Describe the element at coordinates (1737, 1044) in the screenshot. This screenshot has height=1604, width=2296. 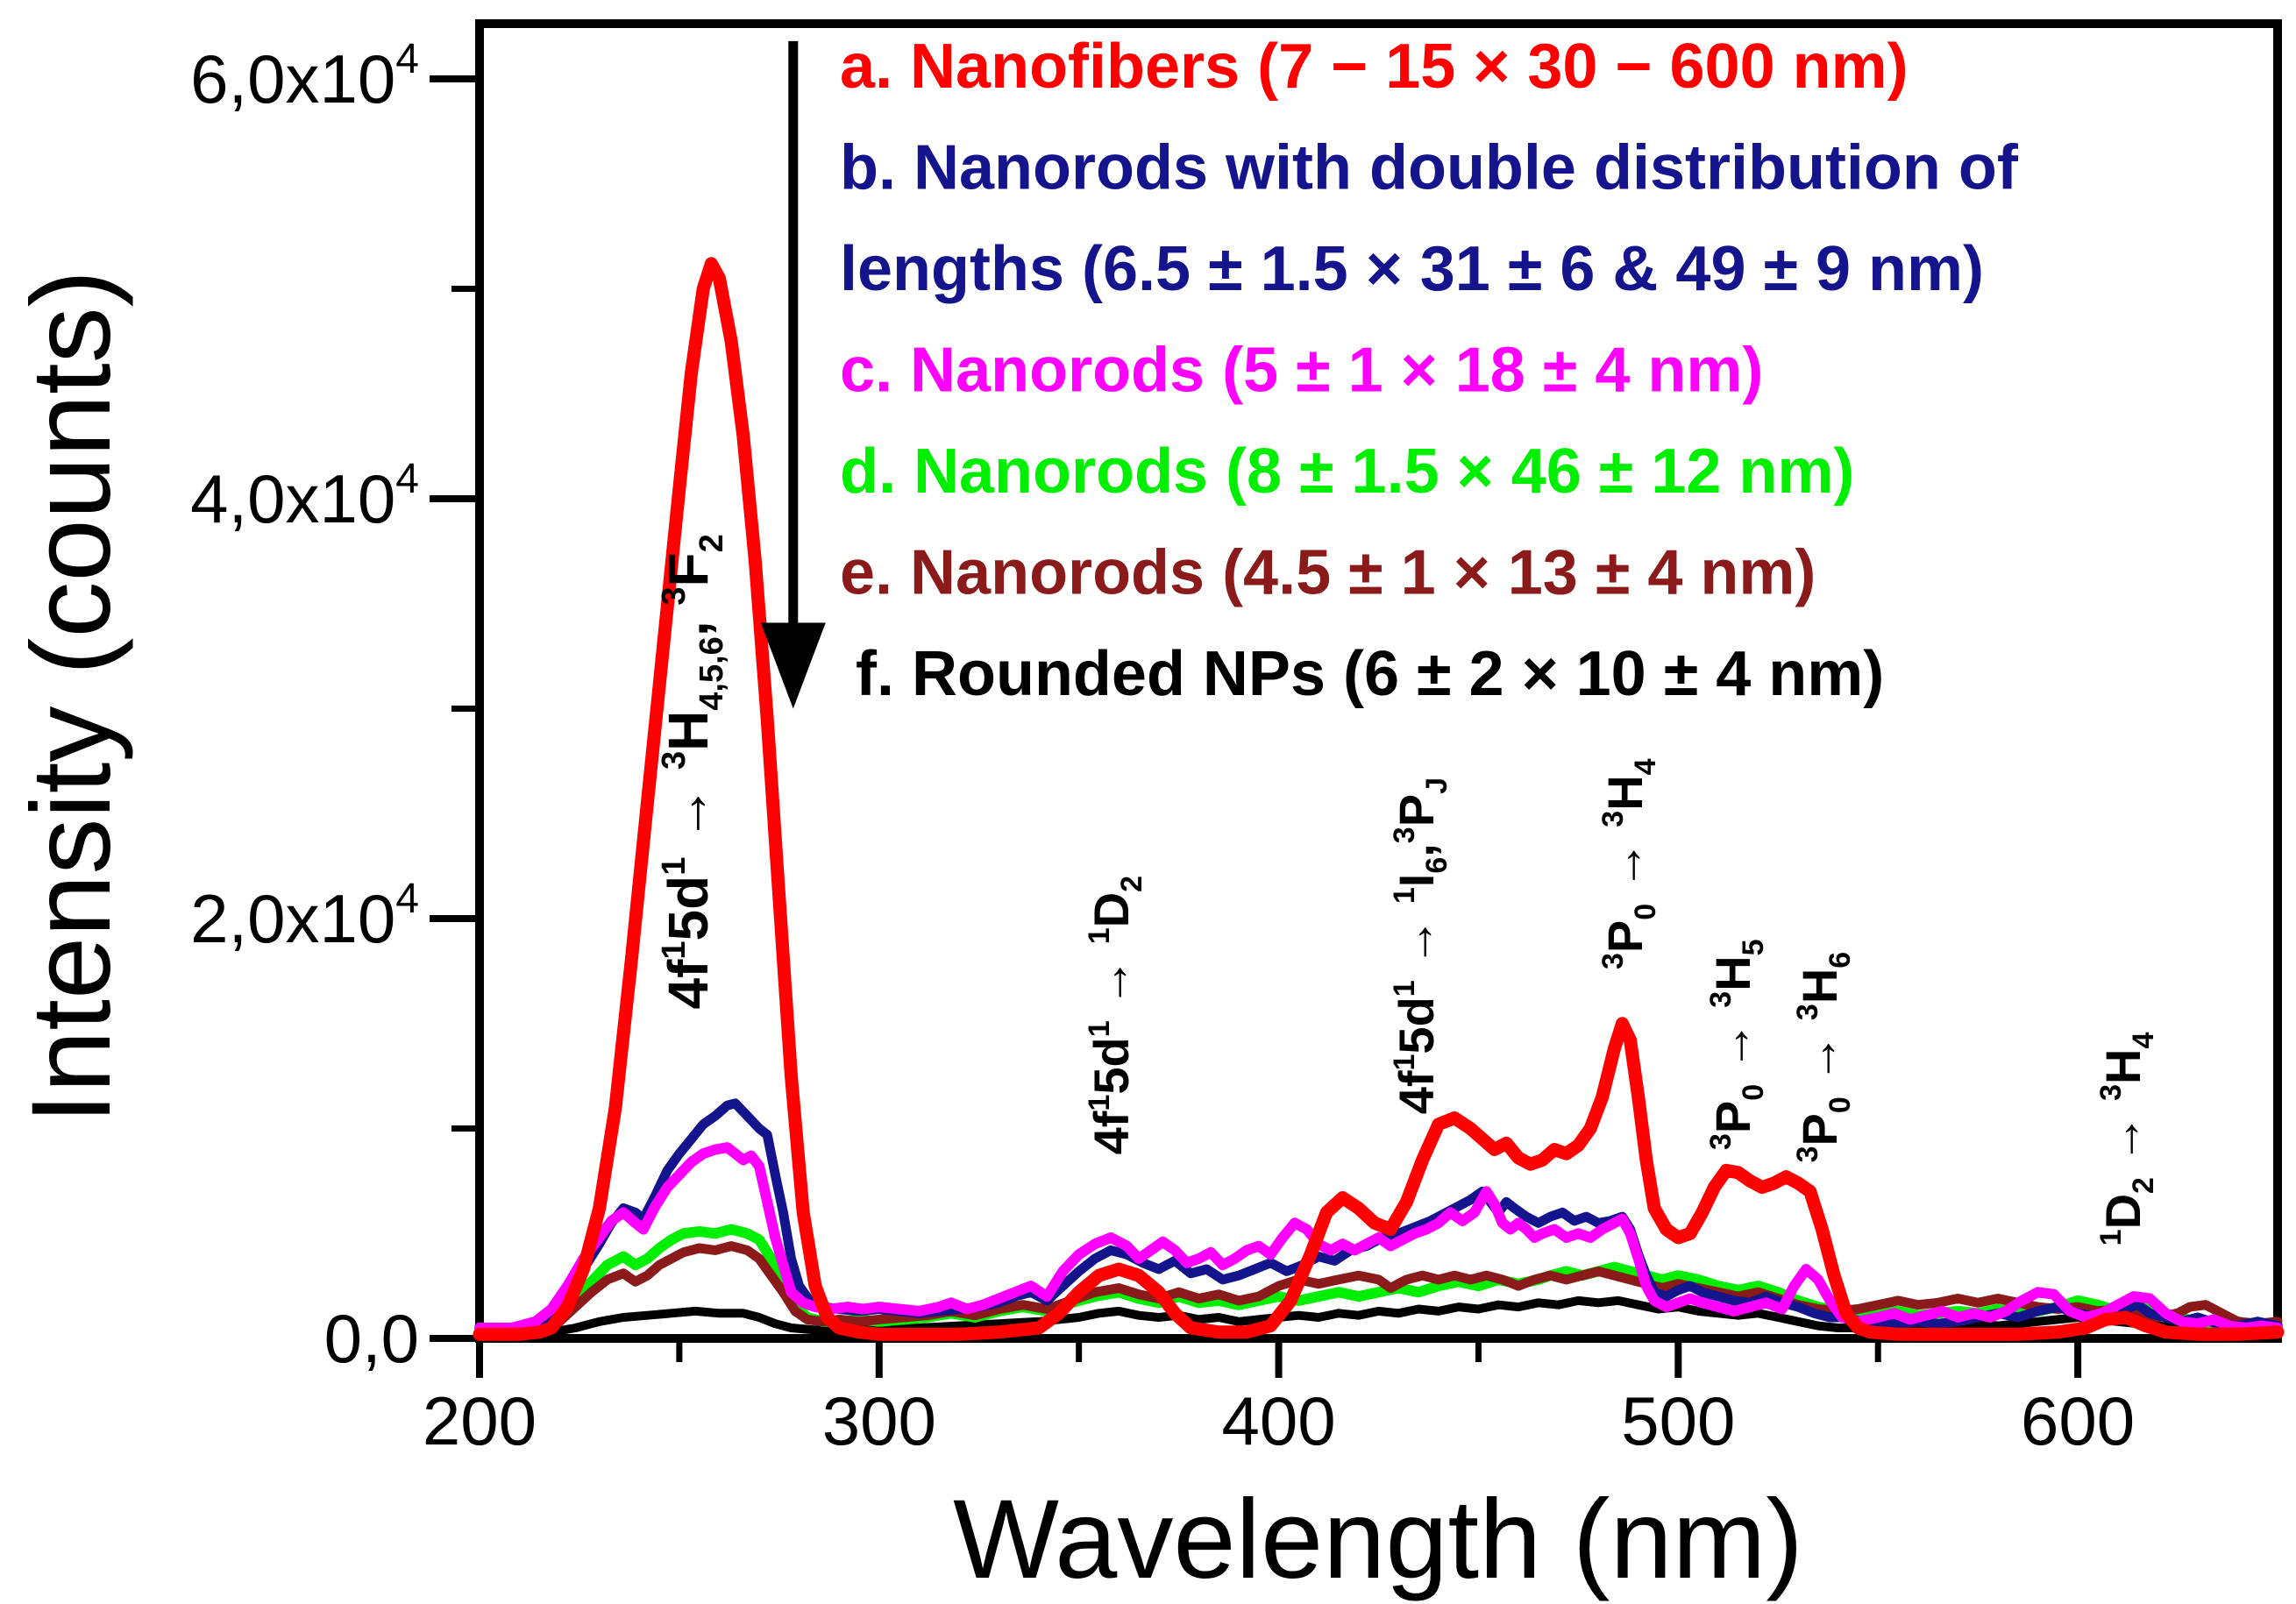
I see `transition-label-t5: 3P0 → 3H5` at that location.